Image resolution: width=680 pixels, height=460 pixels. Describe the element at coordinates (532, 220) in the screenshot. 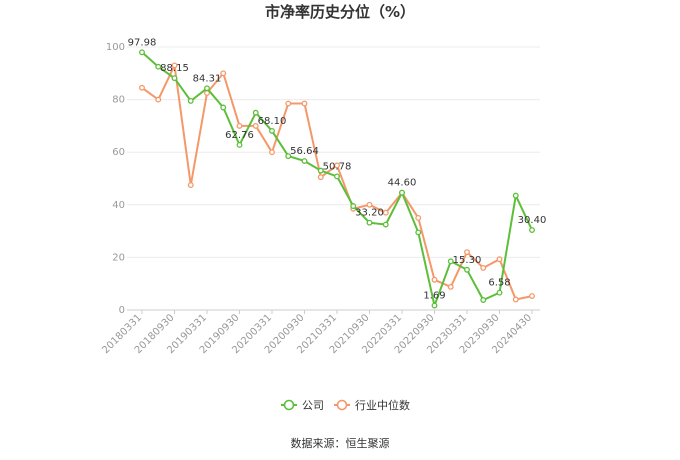

I see `data-label: 30.40` at that location.